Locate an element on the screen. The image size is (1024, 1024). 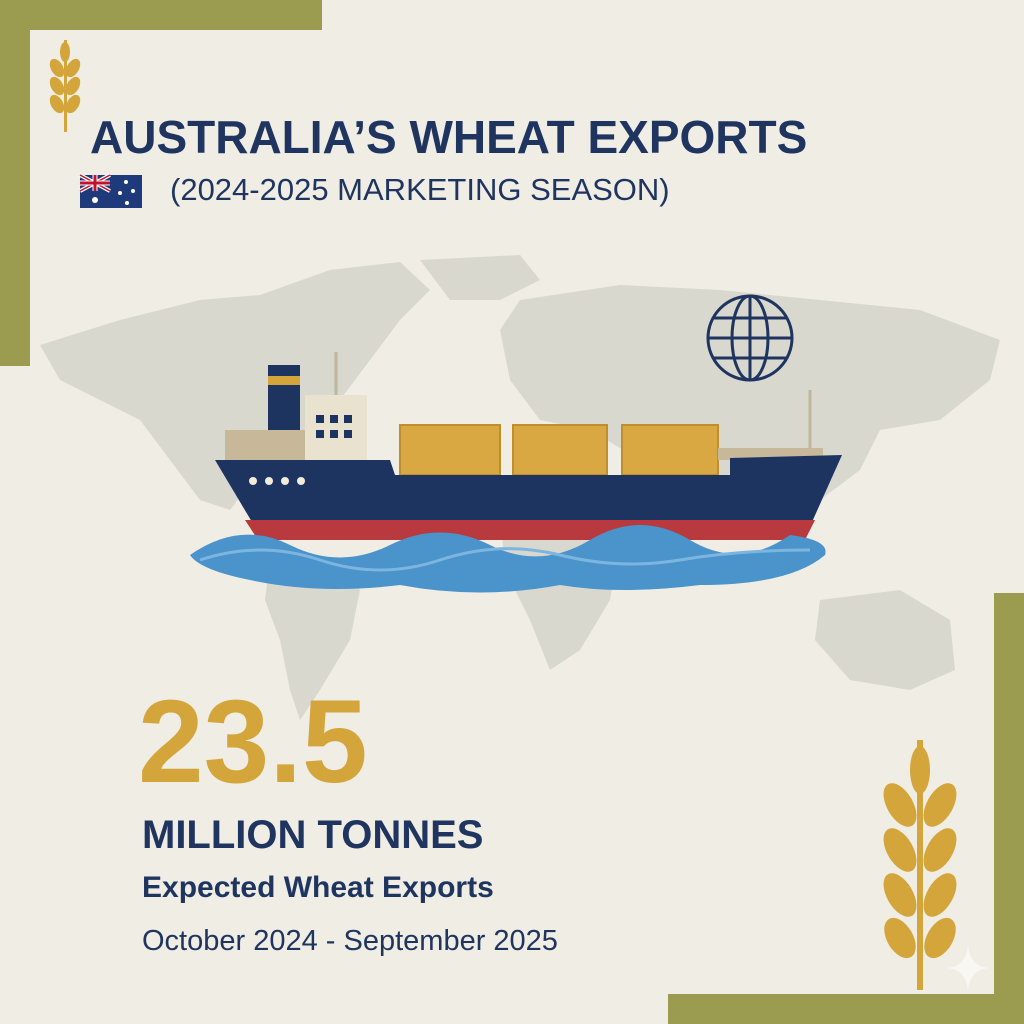
title: AUSTRALIA’S WHEAT EXPORTS is located at coordinates (448, 137).